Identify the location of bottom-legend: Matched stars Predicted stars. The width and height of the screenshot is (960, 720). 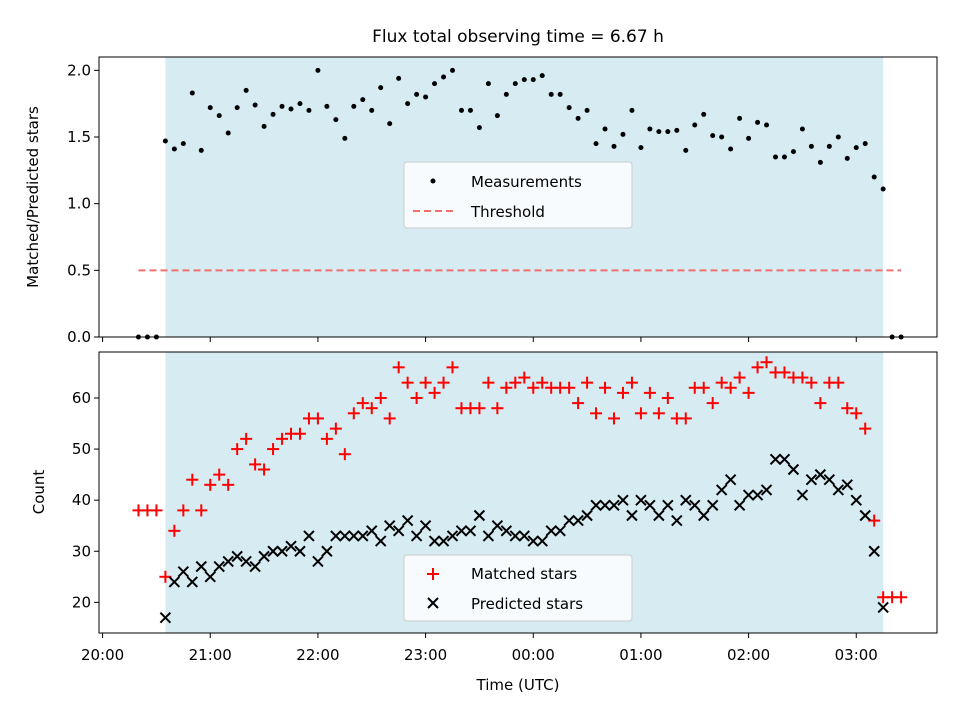
(518, 588).